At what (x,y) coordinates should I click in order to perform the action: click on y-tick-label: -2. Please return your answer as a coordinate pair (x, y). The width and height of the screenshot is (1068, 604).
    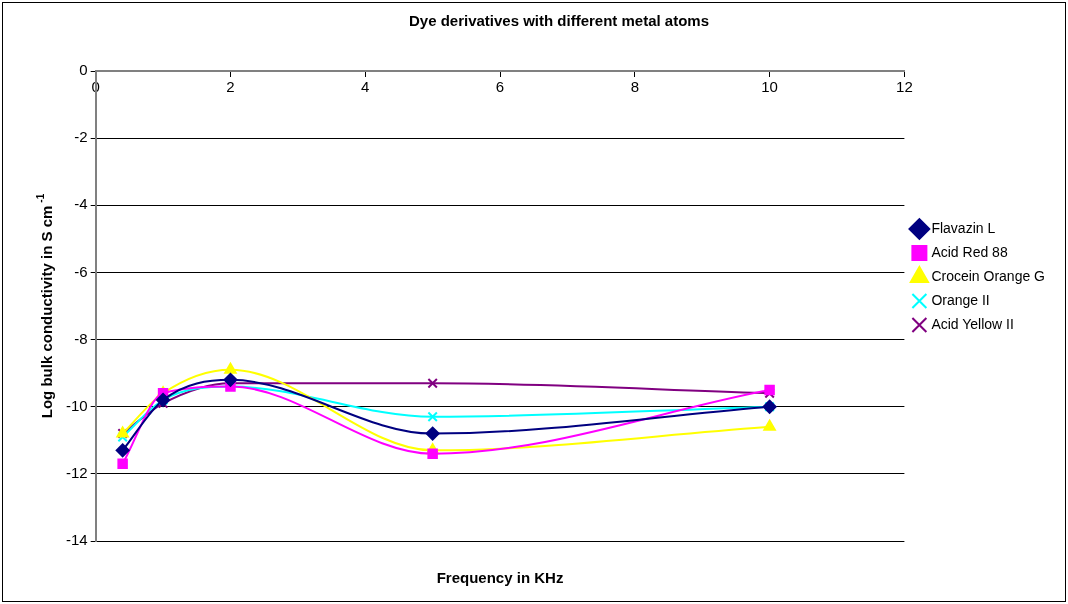
    Looking at the image, I should click on (81, 137).